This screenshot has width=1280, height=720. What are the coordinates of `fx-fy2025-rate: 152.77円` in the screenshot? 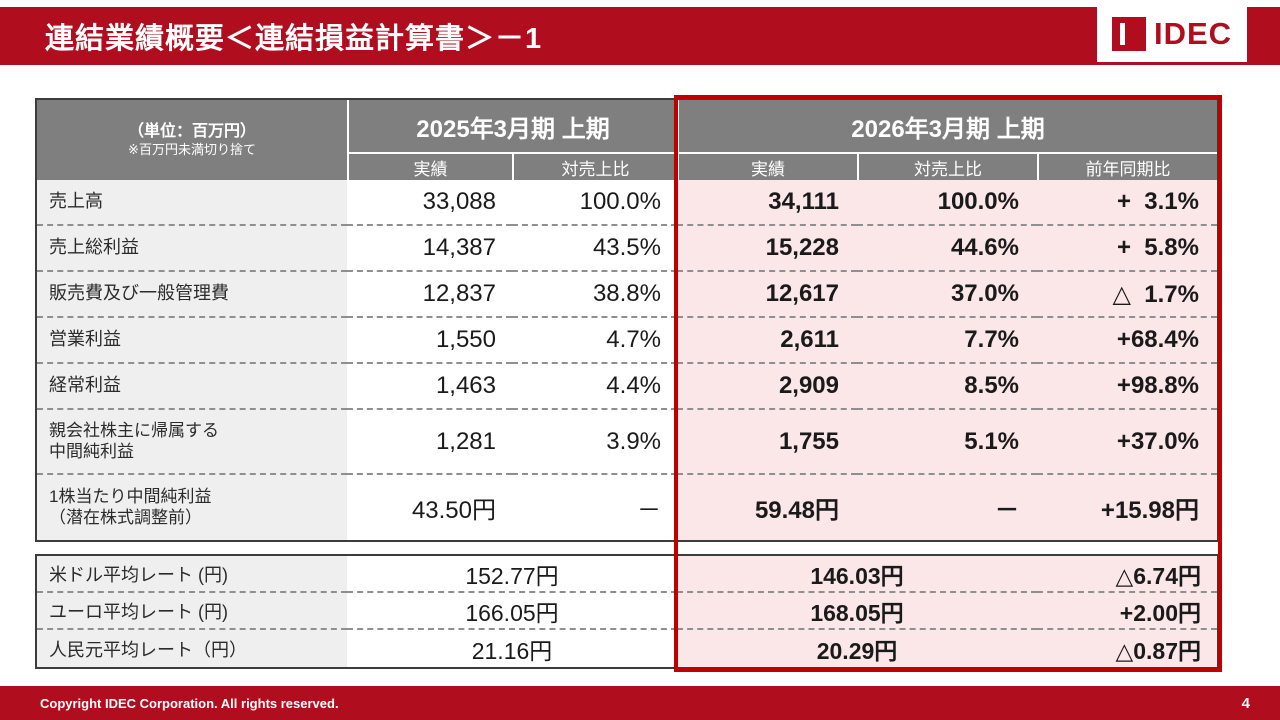 It's located at (512, 574).